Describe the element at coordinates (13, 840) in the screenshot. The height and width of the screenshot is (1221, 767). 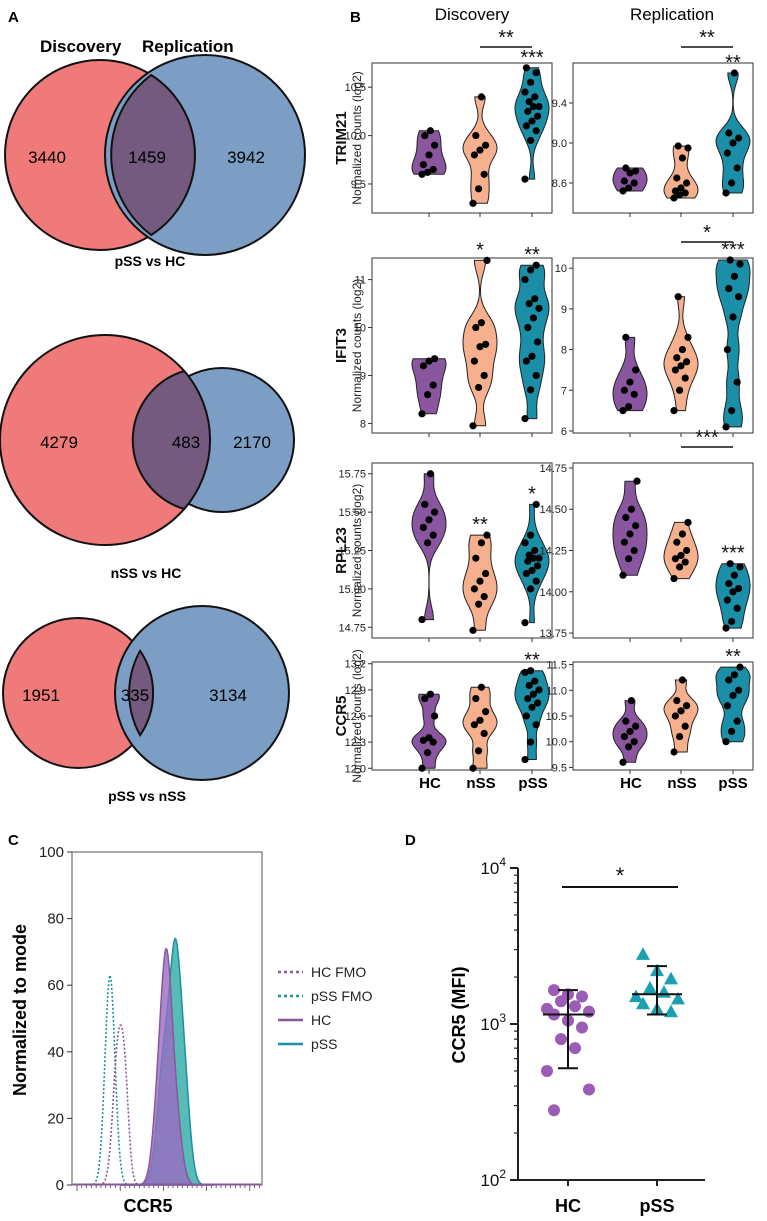
I see `panel-label-c: C` at that location.